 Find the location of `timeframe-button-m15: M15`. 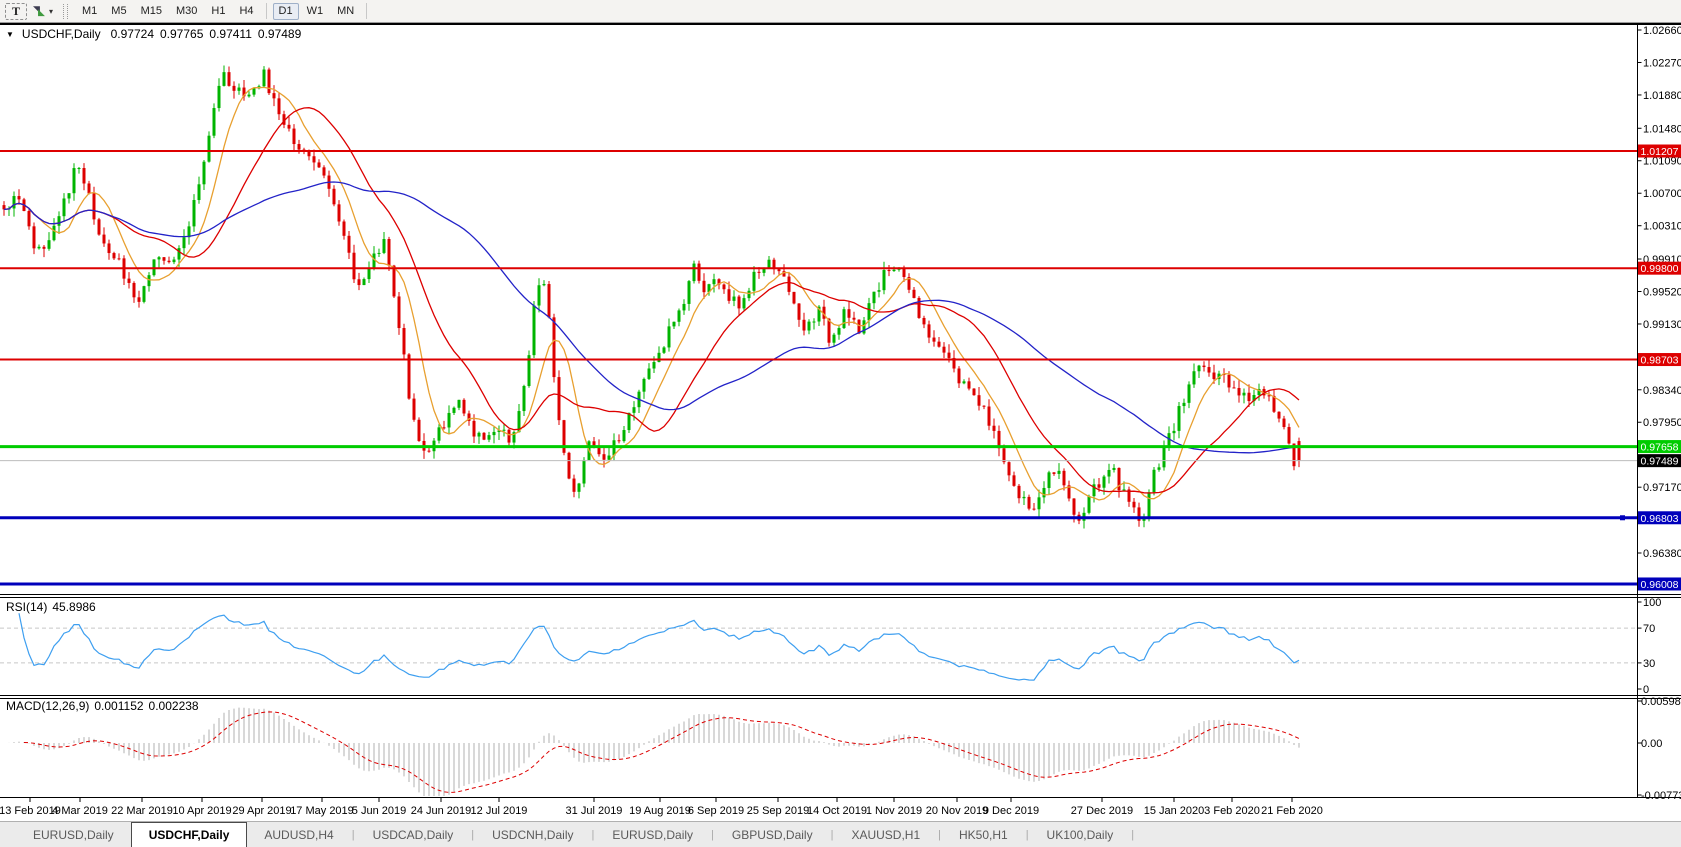

timeframe-button-m15: M15 is located at coordinates (151, 11).